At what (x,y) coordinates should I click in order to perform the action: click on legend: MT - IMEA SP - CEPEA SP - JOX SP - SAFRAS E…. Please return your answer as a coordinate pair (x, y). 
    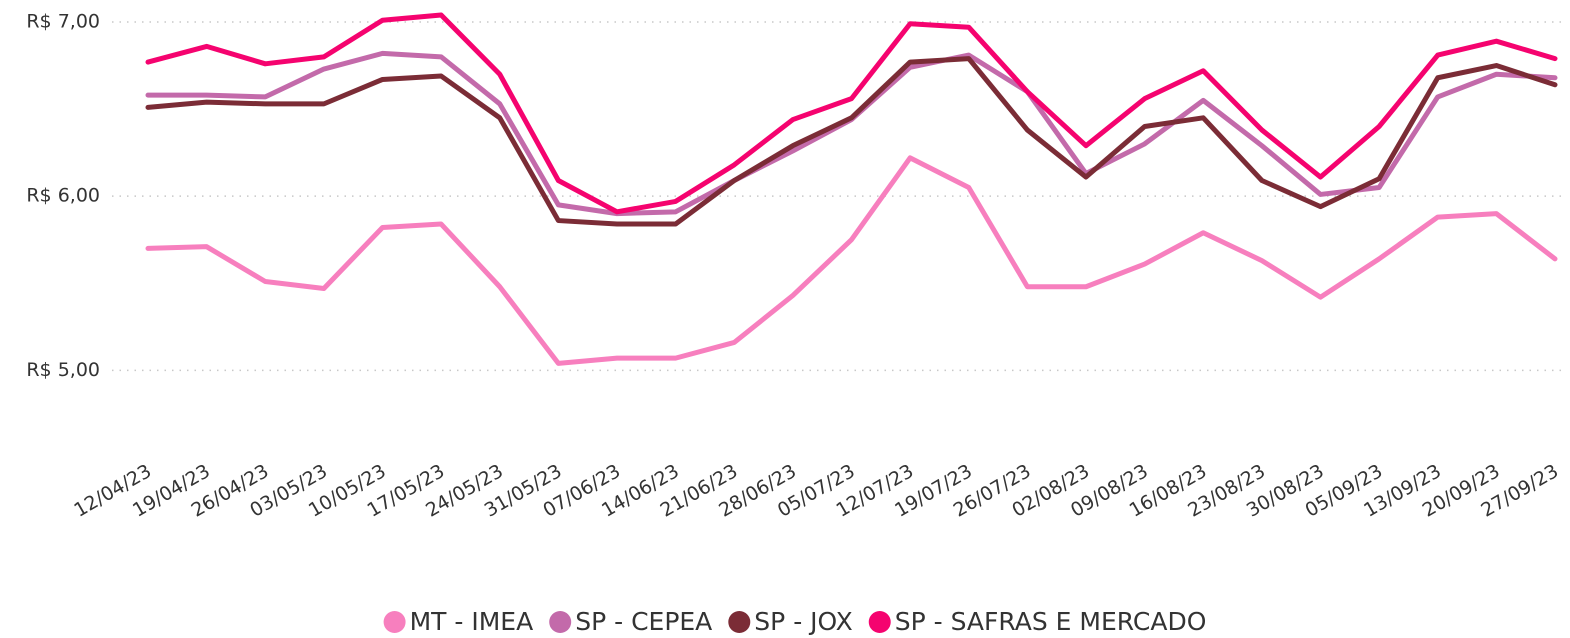
    Looking at the image, I should click on (795, 621).